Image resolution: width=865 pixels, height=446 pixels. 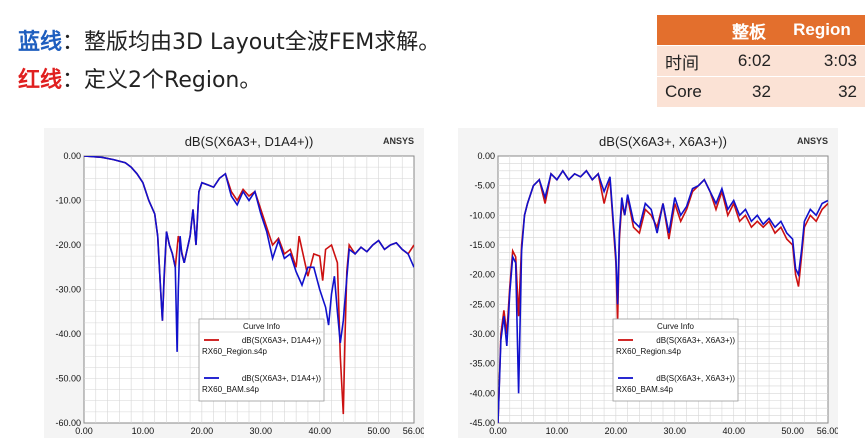 What do you see at coordinates (173, 80) in the screenshot?
I see `red-line-description: 定义2个Region。` at bounding box center [173, 80].